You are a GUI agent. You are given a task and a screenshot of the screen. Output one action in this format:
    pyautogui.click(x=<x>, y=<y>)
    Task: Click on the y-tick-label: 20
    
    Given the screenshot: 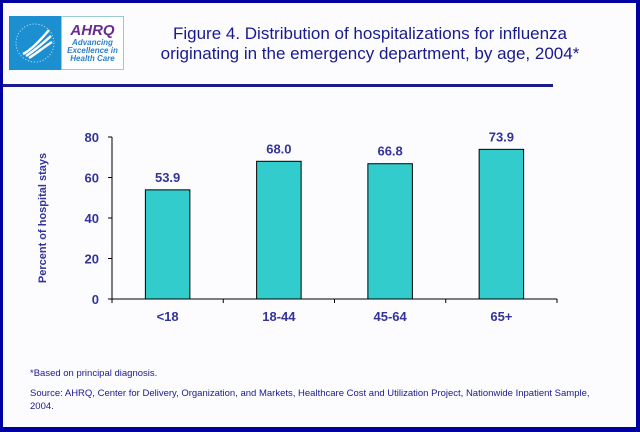 What is the action you would take?
    pyautogui.click(x=92, y=259)
    